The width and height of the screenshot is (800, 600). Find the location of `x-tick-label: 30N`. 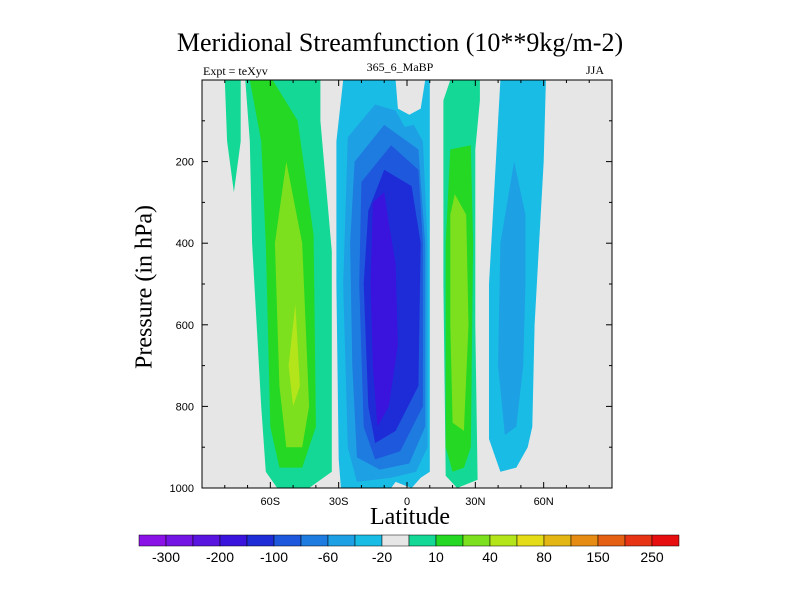

x-tick-label: 30N is located at coordinates (475, 502).